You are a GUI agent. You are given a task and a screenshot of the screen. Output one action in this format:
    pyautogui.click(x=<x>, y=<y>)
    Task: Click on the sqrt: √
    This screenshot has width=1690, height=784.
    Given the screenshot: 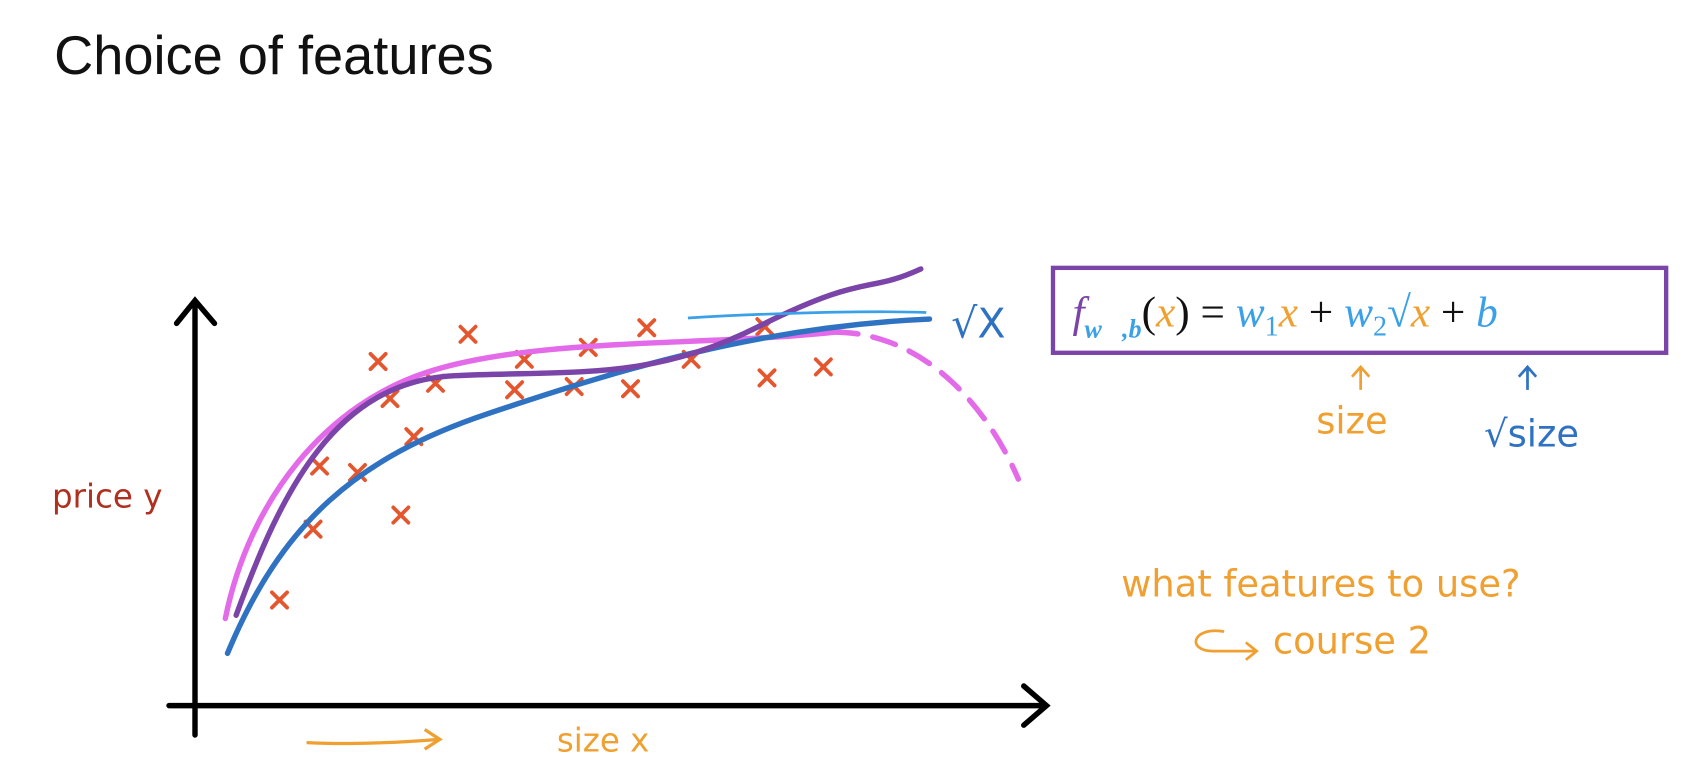 What is the action you would take?
    pyautogui.click(x=1399, y=313)
    